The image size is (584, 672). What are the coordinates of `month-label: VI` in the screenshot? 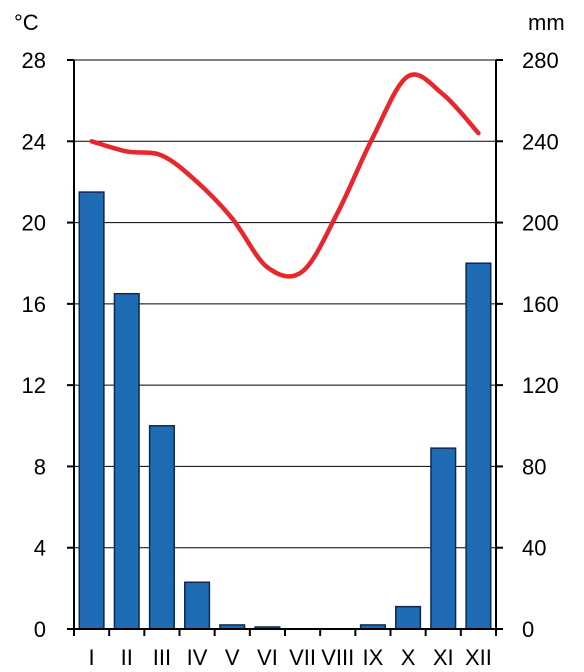 It's located at (267, 657).